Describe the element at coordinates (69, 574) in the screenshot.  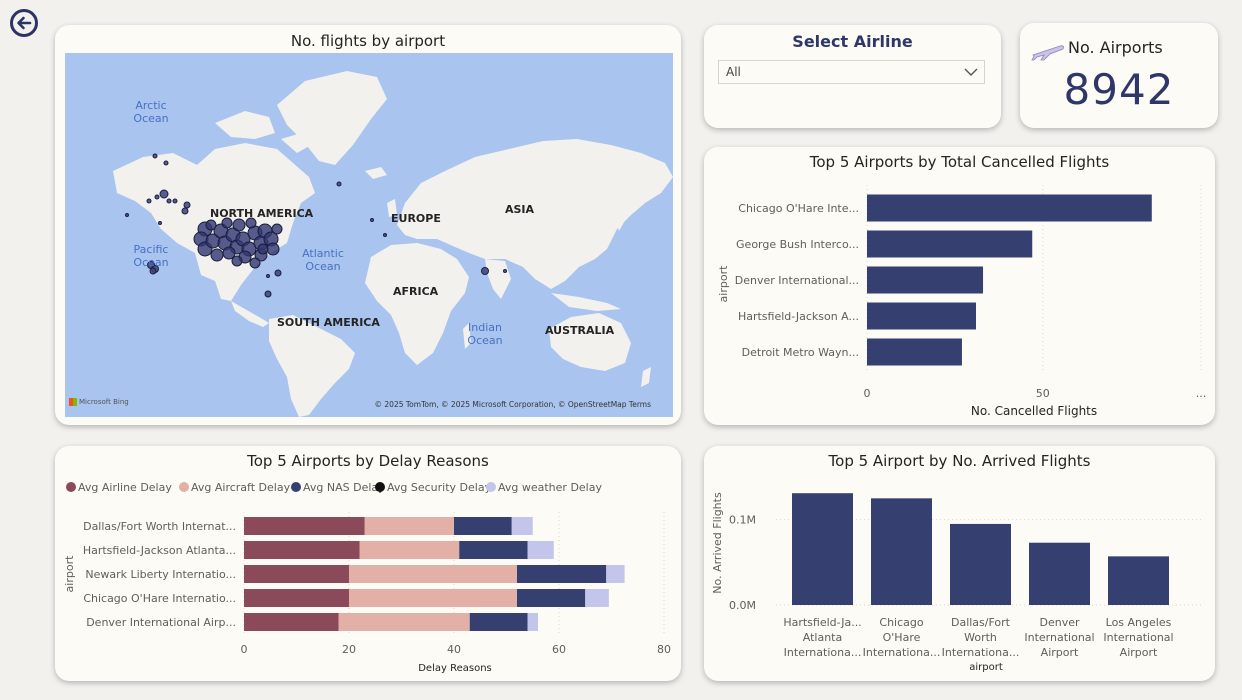
I see `delay-chart-ylabel: airport` at that location.